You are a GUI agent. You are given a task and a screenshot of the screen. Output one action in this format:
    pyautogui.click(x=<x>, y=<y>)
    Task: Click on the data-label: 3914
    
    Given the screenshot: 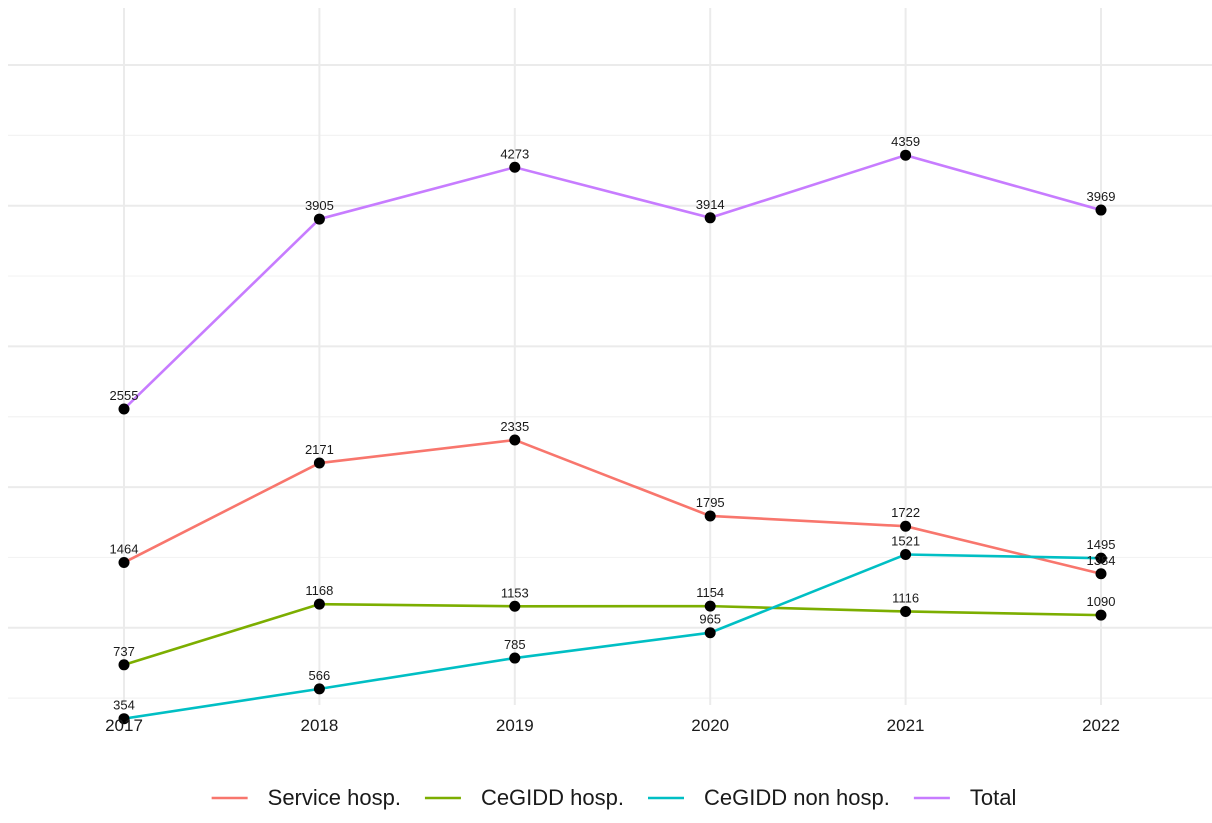 What is the action you would take?
    pyautogui.click(x=710, y=204)
    